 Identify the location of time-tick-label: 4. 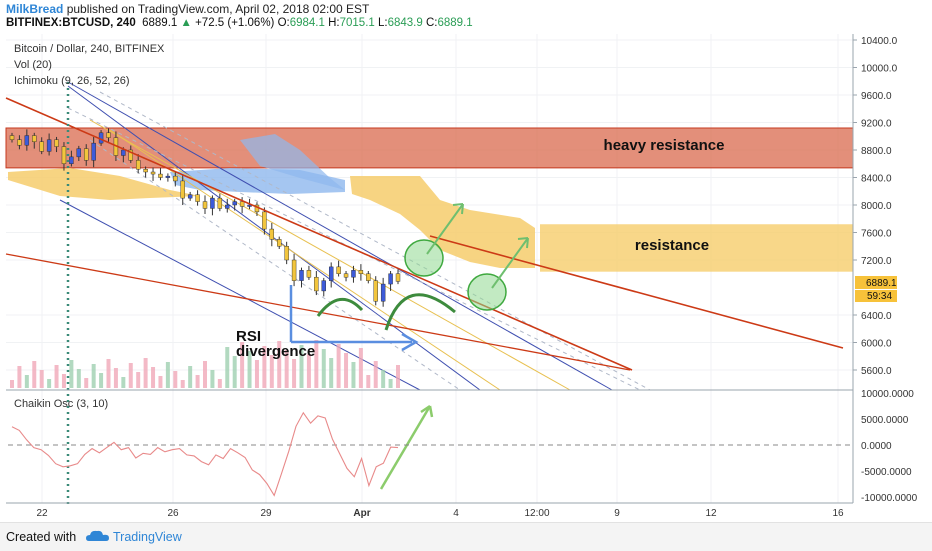
(456, 513).